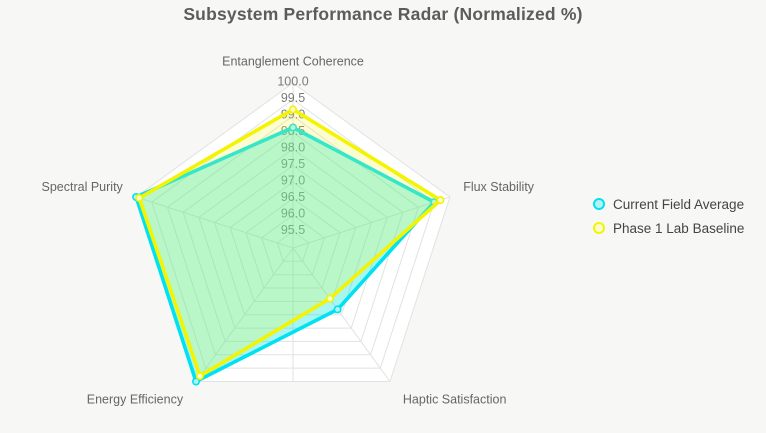 The image size is (766, 433). I want to click on axis-label-entanglement-coherence: Entanglement Coherence, so click(293, 61).